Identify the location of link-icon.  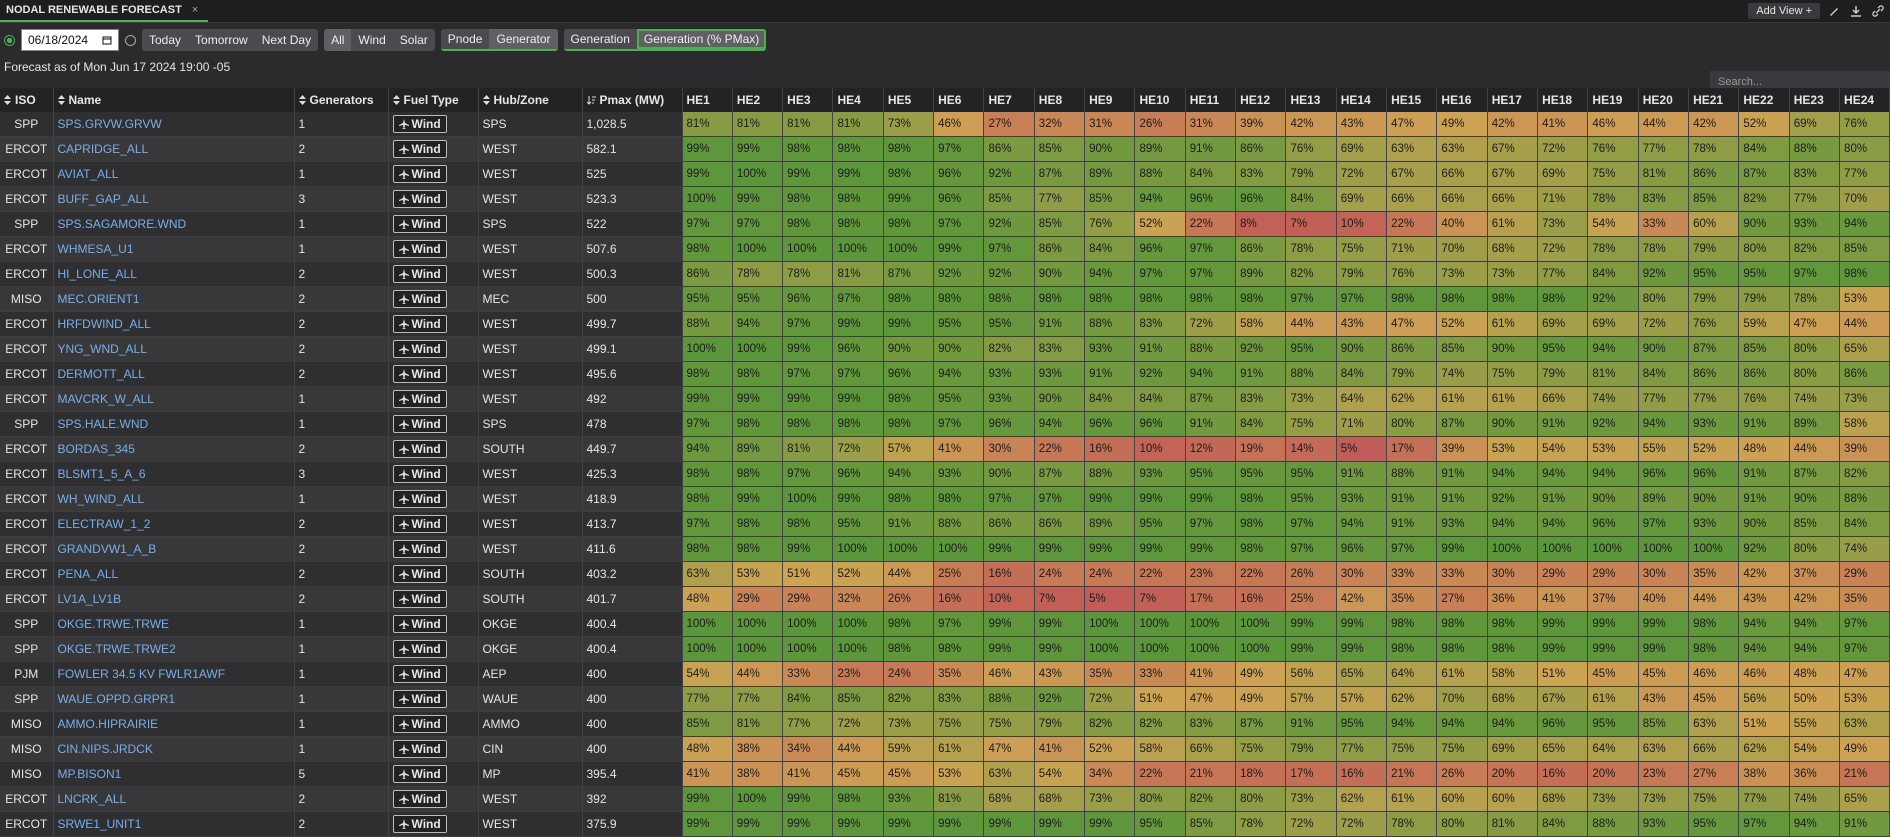
(1878, 11).